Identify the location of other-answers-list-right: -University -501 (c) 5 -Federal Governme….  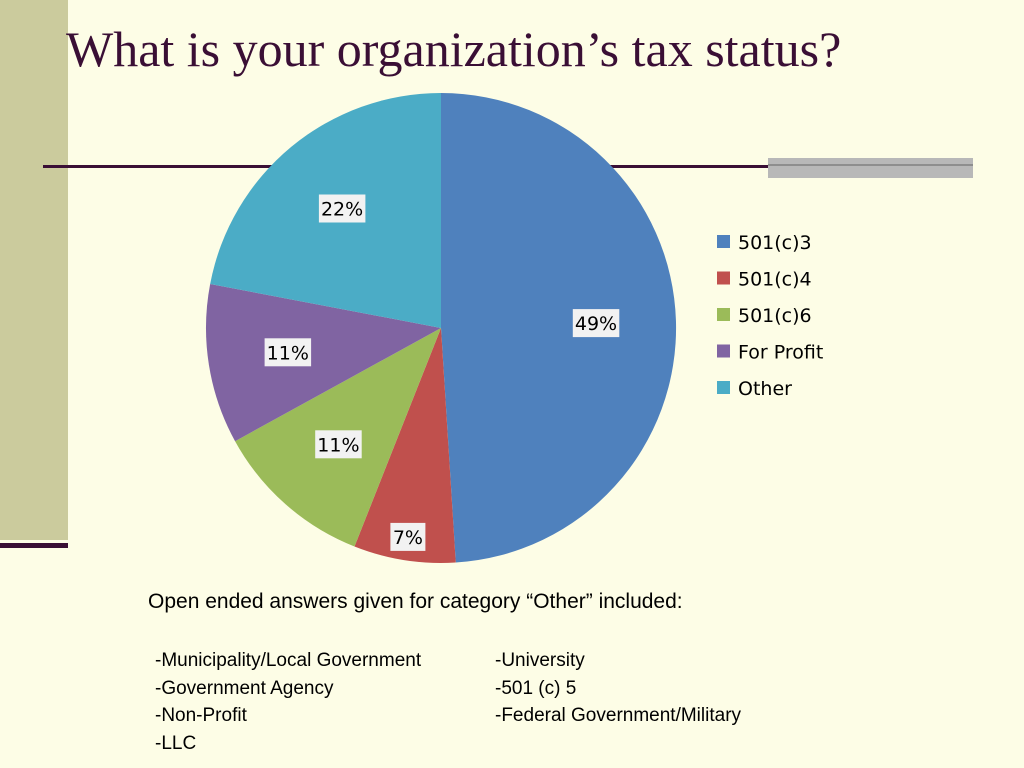
(618, 688).